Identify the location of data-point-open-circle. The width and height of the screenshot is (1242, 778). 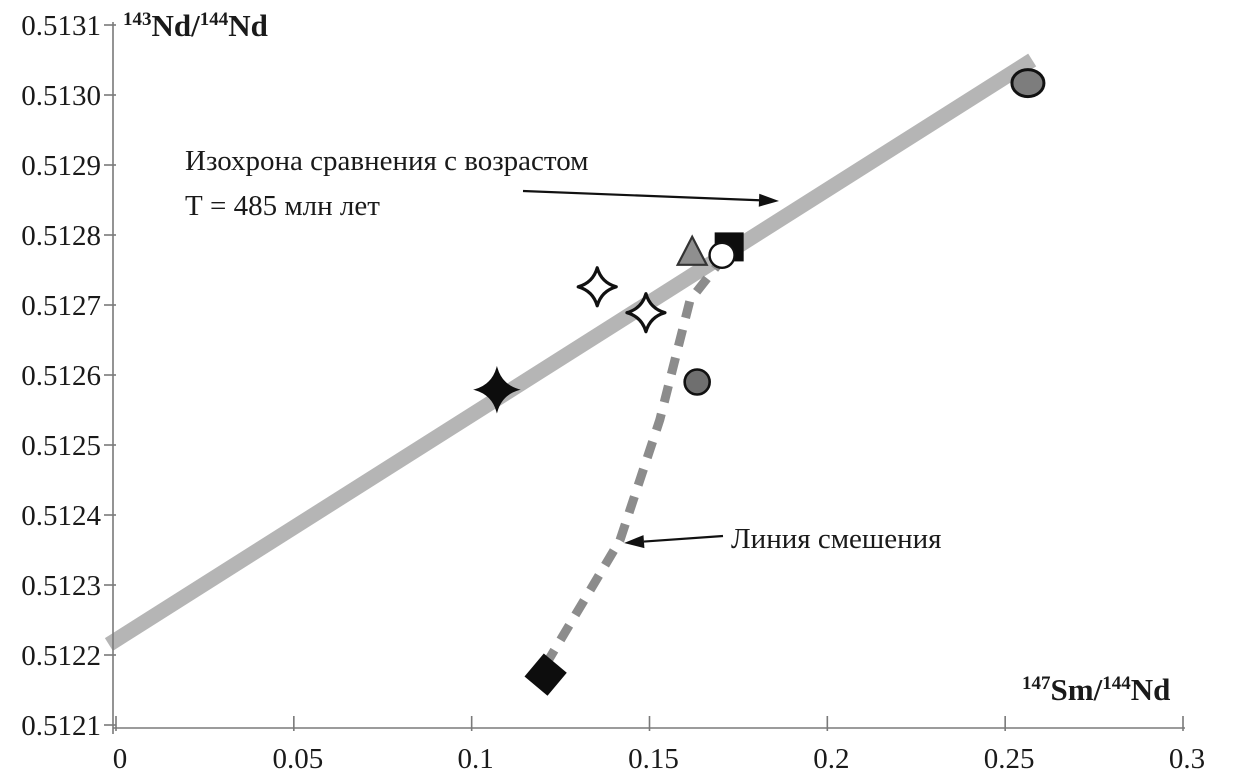
(722, 255).